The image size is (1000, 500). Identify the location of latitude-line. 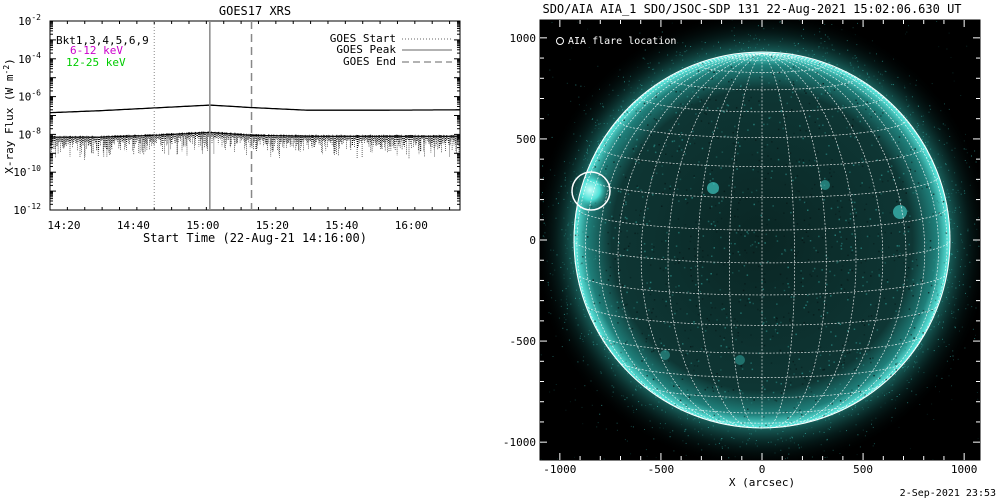
(762, 156).